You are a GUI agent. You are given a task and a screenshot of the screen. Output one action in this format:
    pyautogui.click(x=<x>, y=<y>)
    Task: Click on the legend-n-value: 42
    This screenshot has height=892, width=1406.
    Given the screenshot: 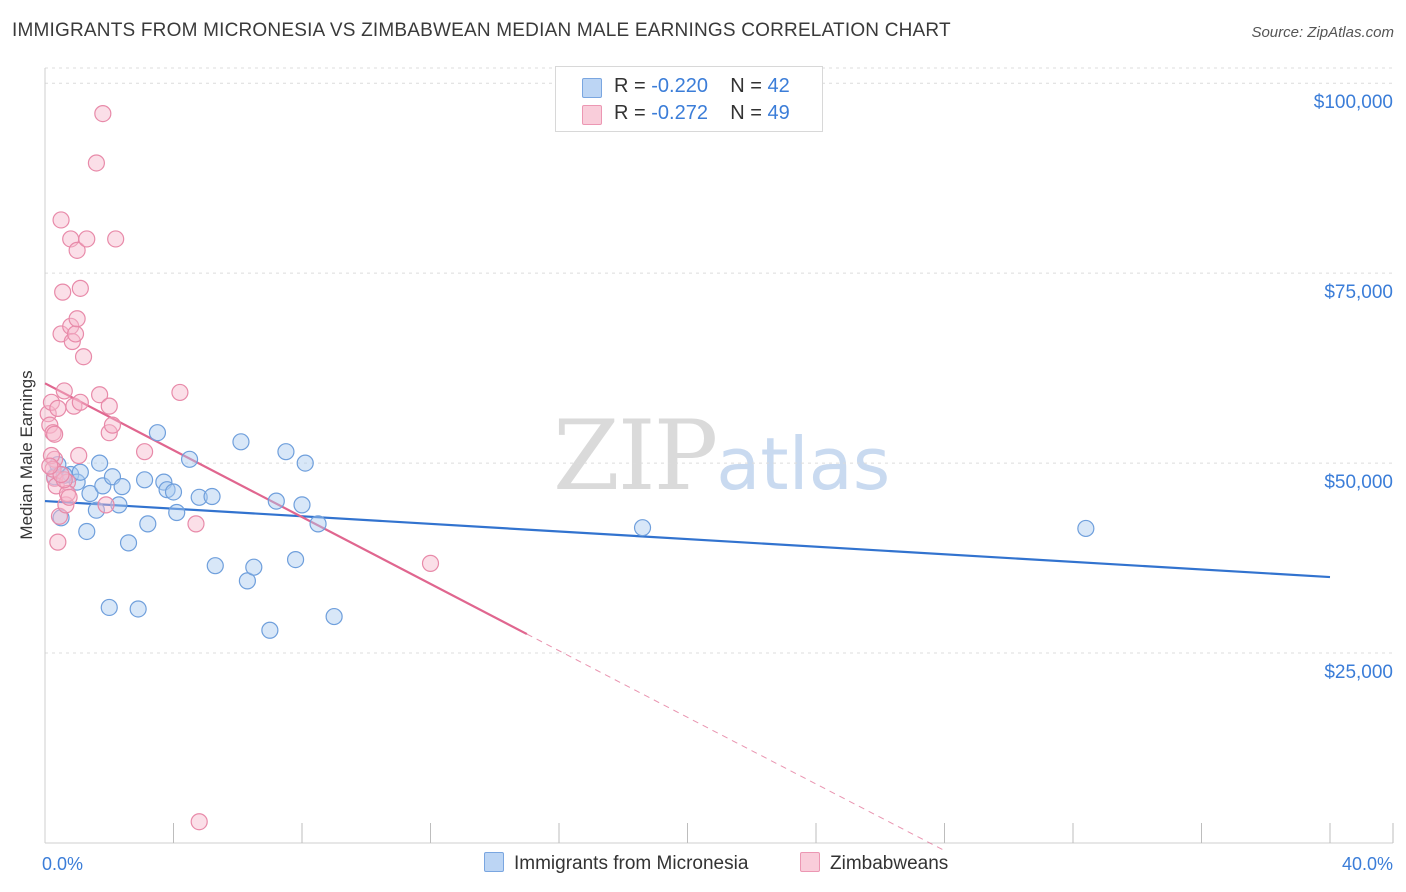 What is the action you would take?
    pyautogui.click(x=778, y=86)
    